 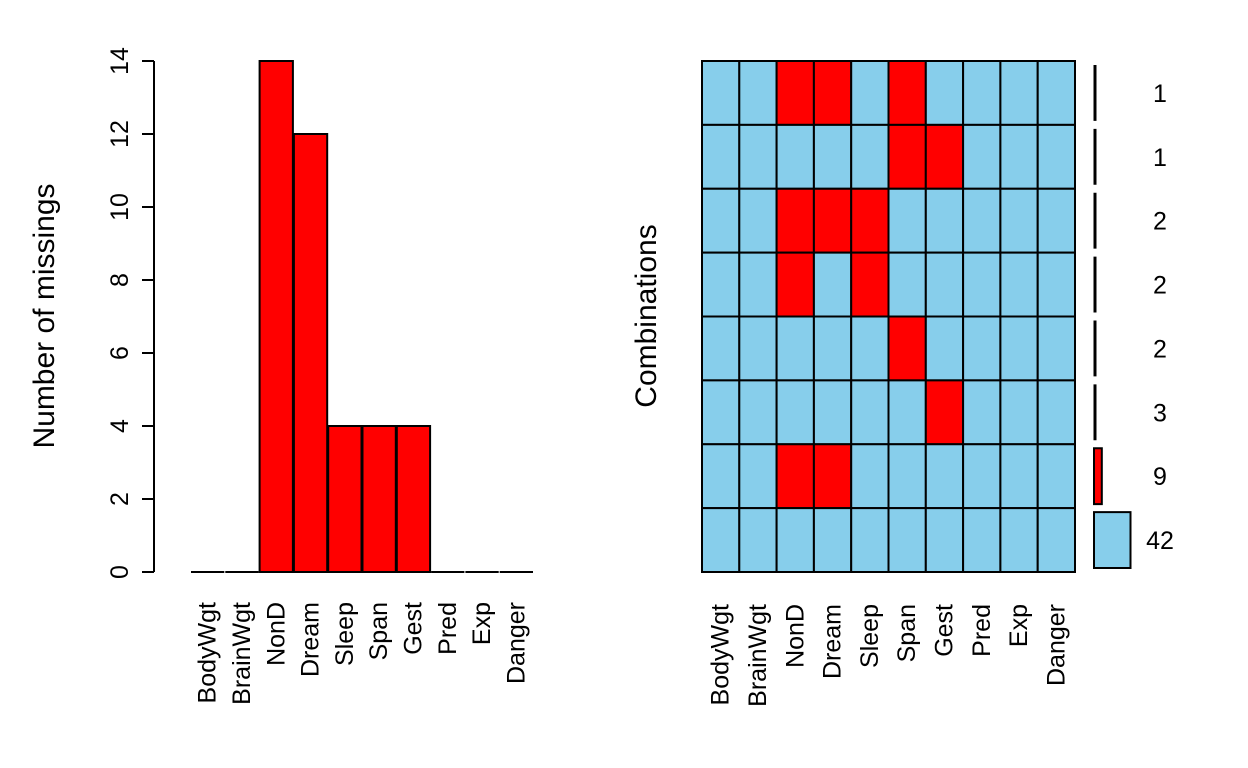 I want to click on y-tick-label: 12, so click(x=120, y=134).